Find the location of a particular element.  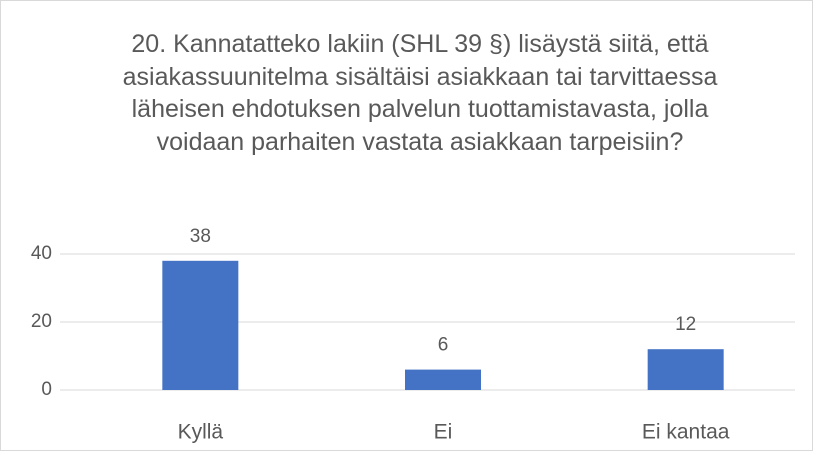

value-label: 38 is located at coordinates (200, 236).